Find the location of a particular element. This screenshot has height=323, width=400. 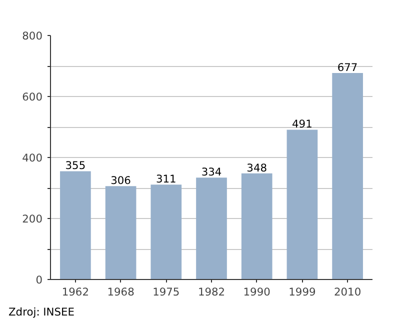

data-label: 306 is located at coordinates (121, 181).